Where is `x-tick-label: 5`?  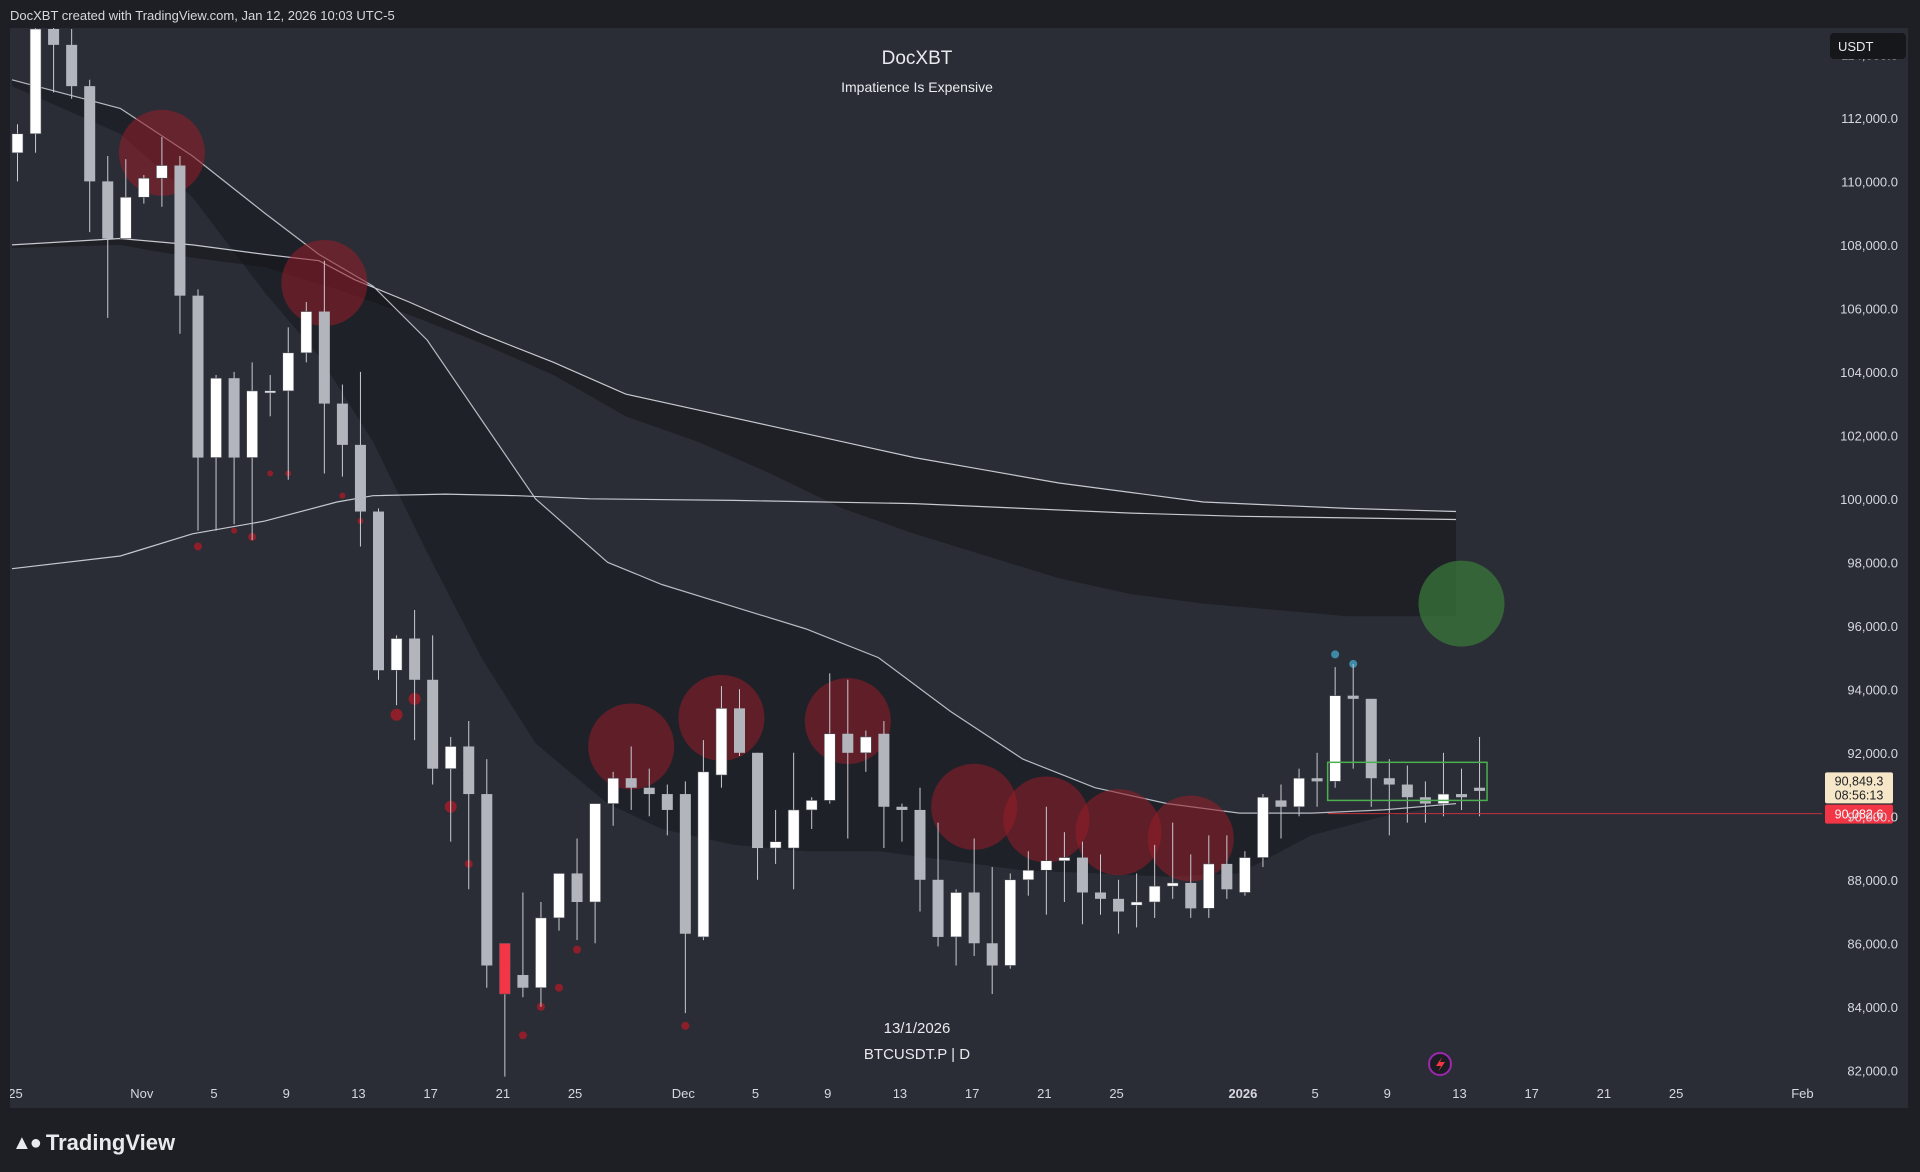
x-tick-label: 5 is located at coordinates (213, 1093).